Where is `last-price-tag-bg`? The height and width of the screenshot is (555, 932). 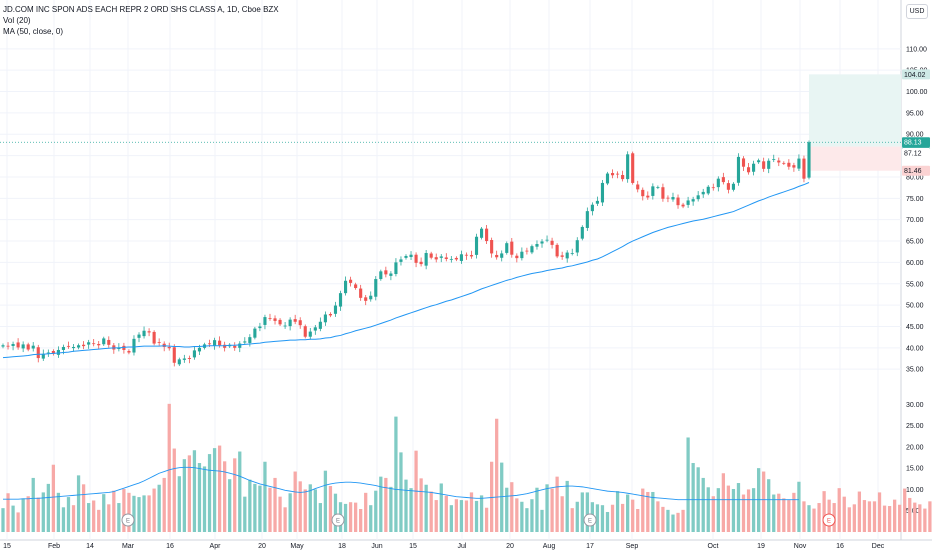 last-price-tag-bg is located at coordinates (916, 142).